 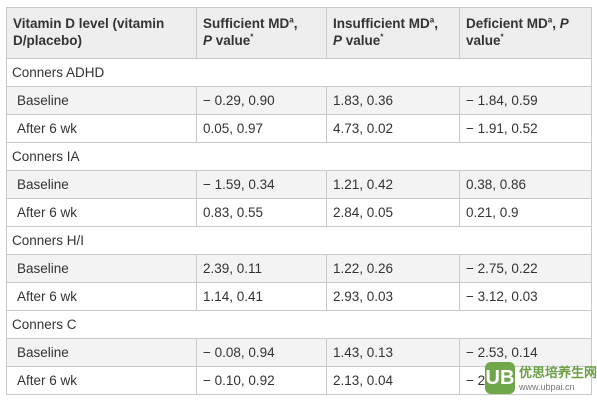 I want to click on cell-deficient: − 1.84, 0.59, so click(x=525, y=100).